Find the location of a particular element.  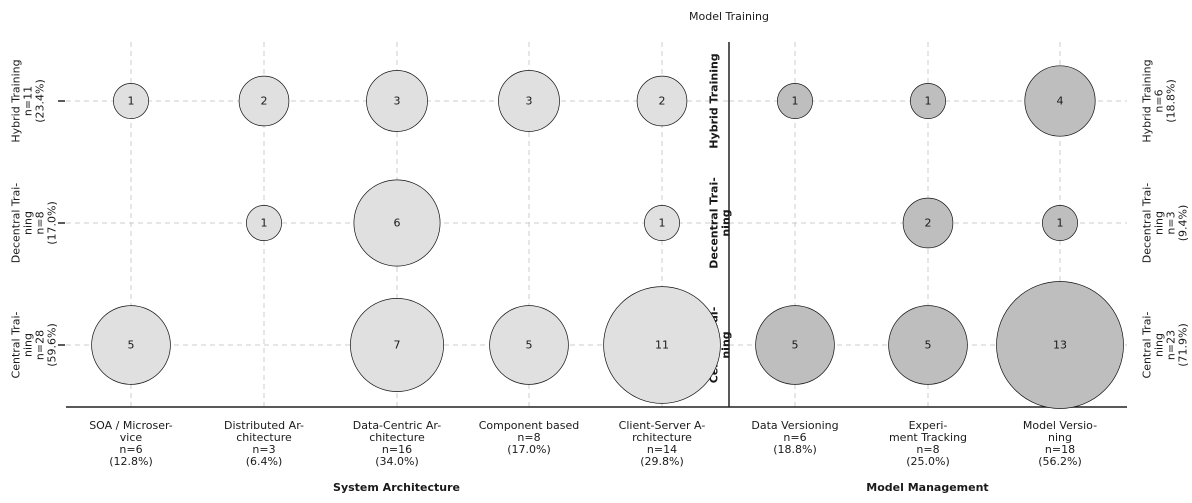

y-tick-label-right: (18.8%) is located at coordinates (1171, 101).